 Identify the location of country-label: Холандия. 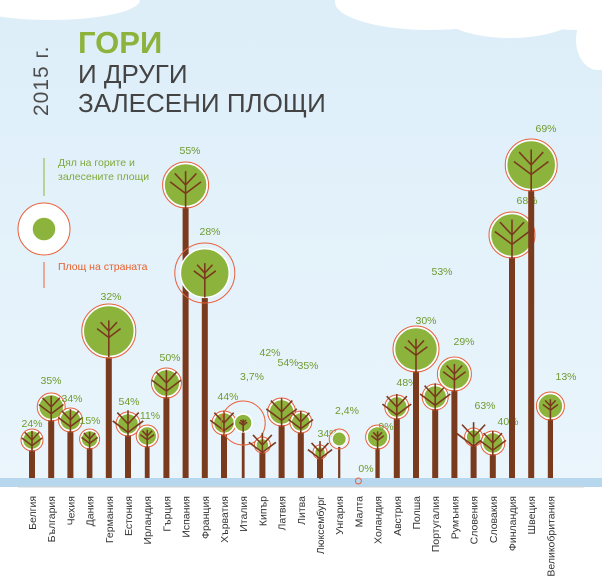
(379, 520).